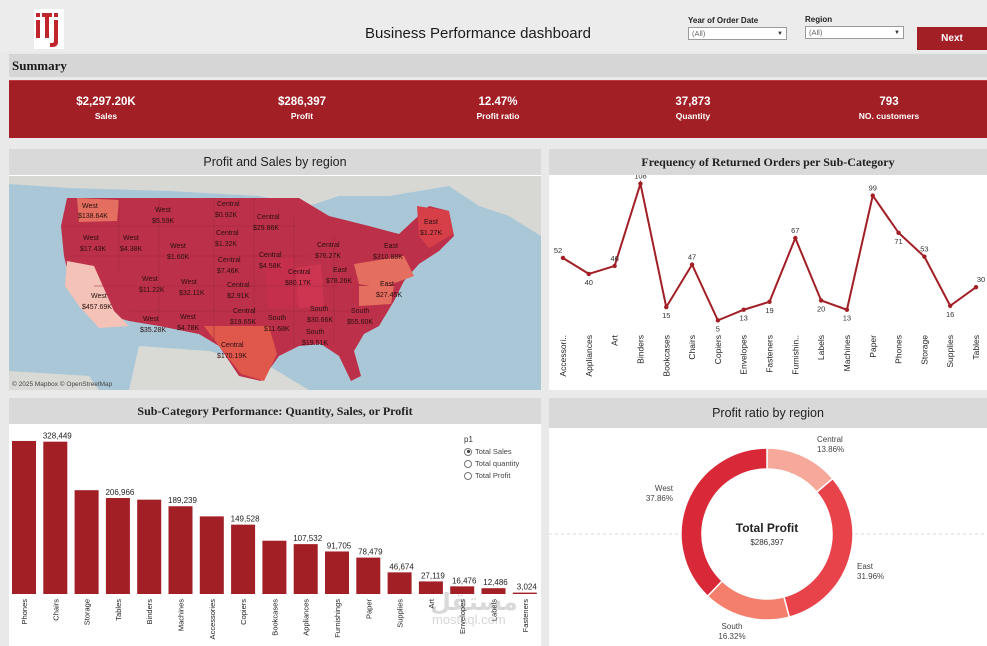  Describe the element at coordinates (659, 498) in the screenshot. I see `slice-value-label: 37.86%` at that location.